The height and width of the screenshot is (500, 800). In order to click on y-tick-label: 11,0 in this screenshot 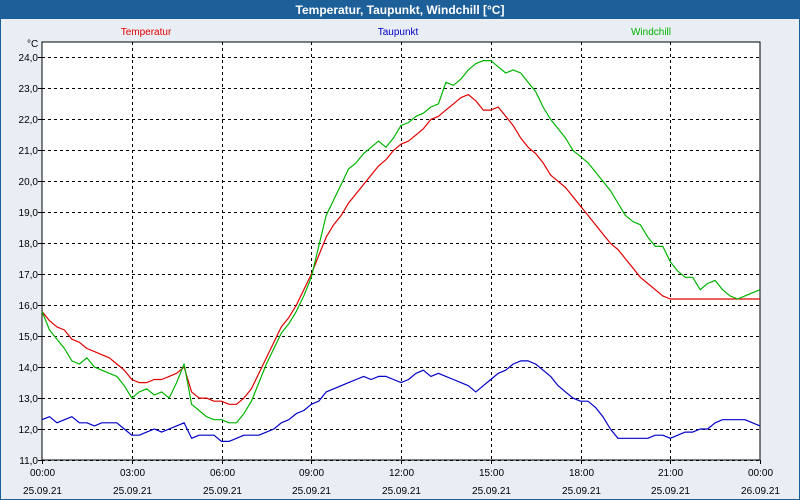, I will do `click(28, 461)`.